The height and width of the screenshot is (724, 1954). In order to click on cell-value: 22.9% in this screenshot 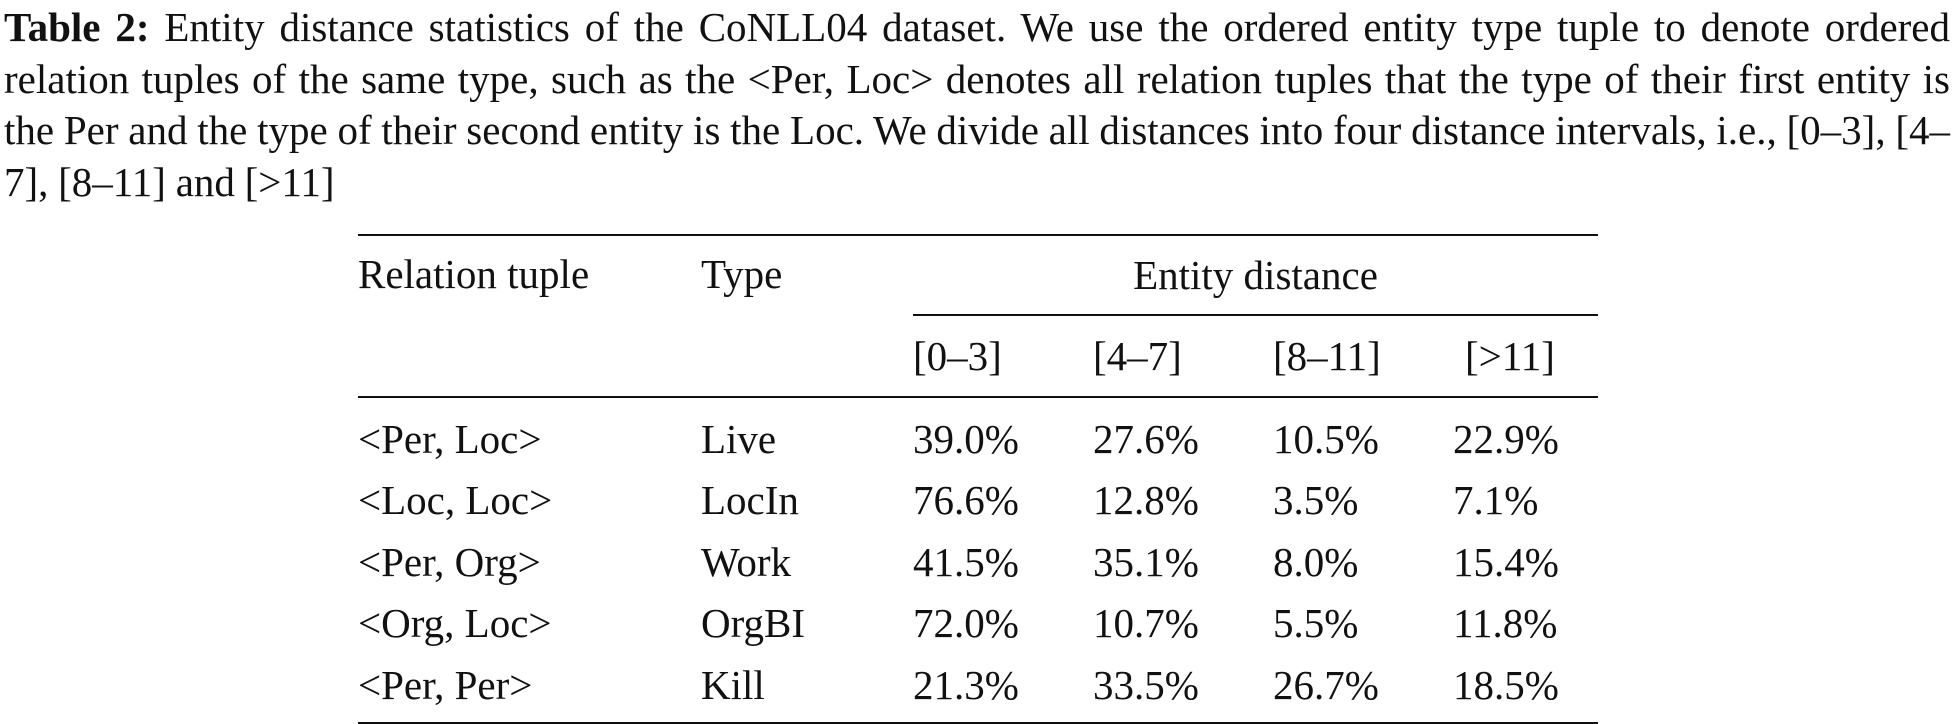, I will do `click(1506, 438)`.